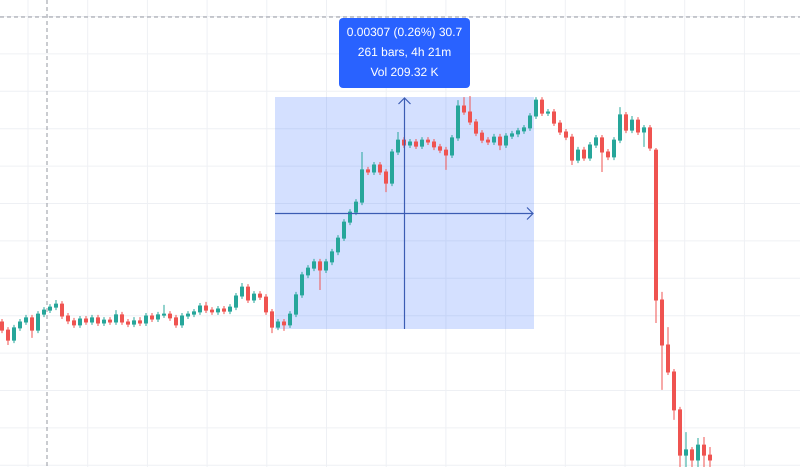  Describe the element at coordinates (404, 32) in the screenshot. I see `text: 0.00307 (0.26%) 30.7` at that location.